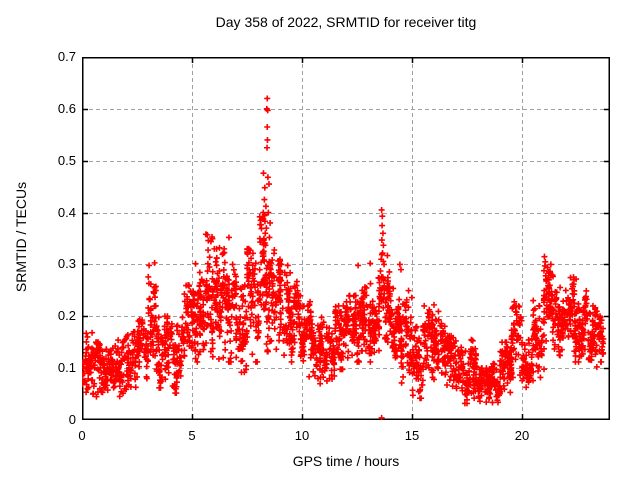  What do you see at coordinates (82, 435) in the screenshot?
I see `x-tick-label: 0` at bounding box center [82, 435].